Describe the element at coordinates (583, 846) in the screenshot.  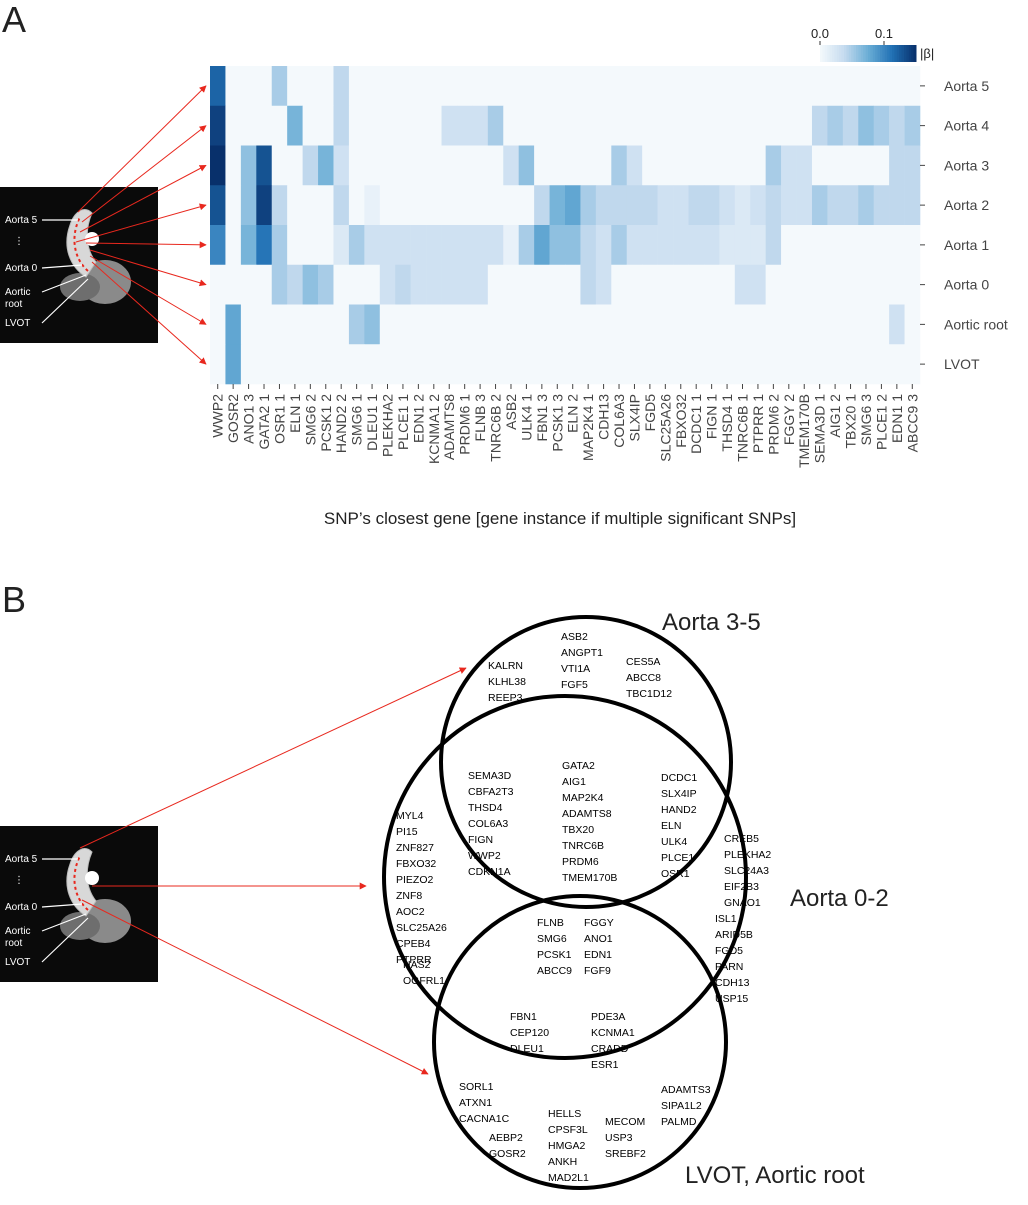
I see `gene-label: TNRC6B` at that location.